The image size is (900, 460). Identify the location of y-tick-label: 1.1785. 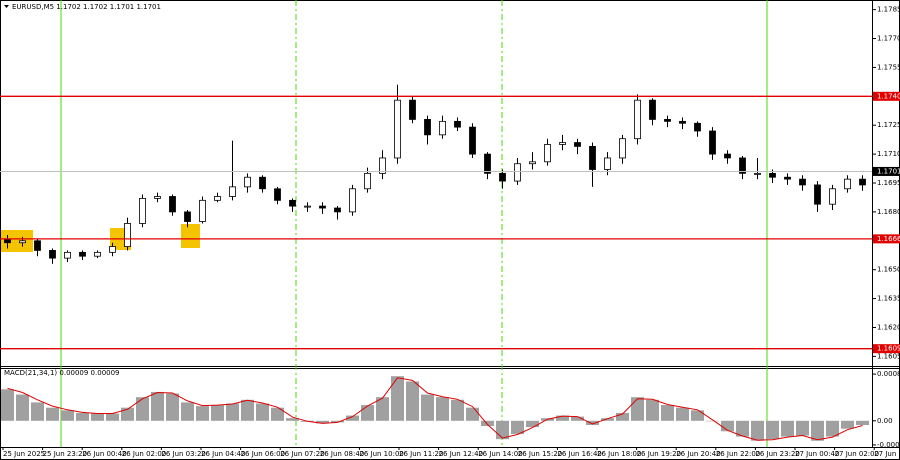
(888, 10).